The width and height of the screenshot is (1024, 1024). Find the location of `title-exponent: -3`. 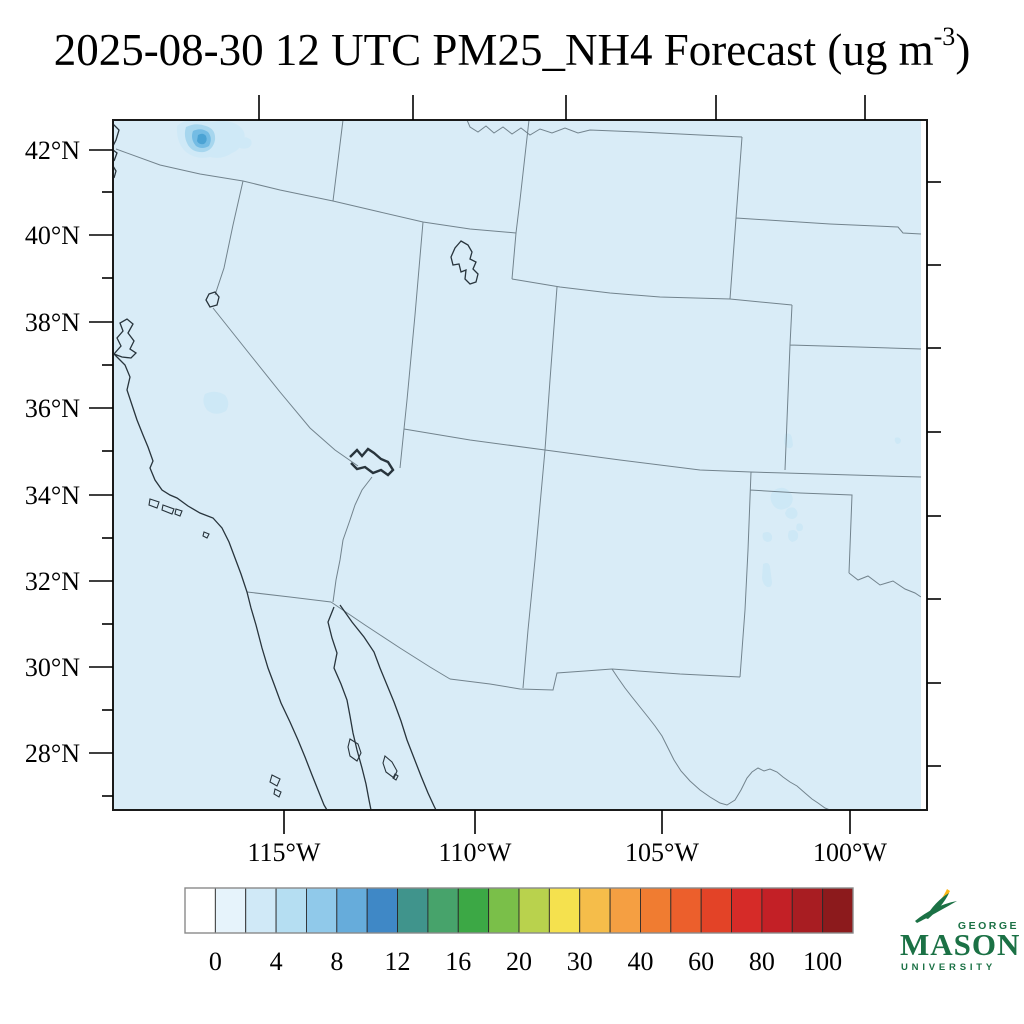

title-exponent: -3 is located at coordinates (944, 36).